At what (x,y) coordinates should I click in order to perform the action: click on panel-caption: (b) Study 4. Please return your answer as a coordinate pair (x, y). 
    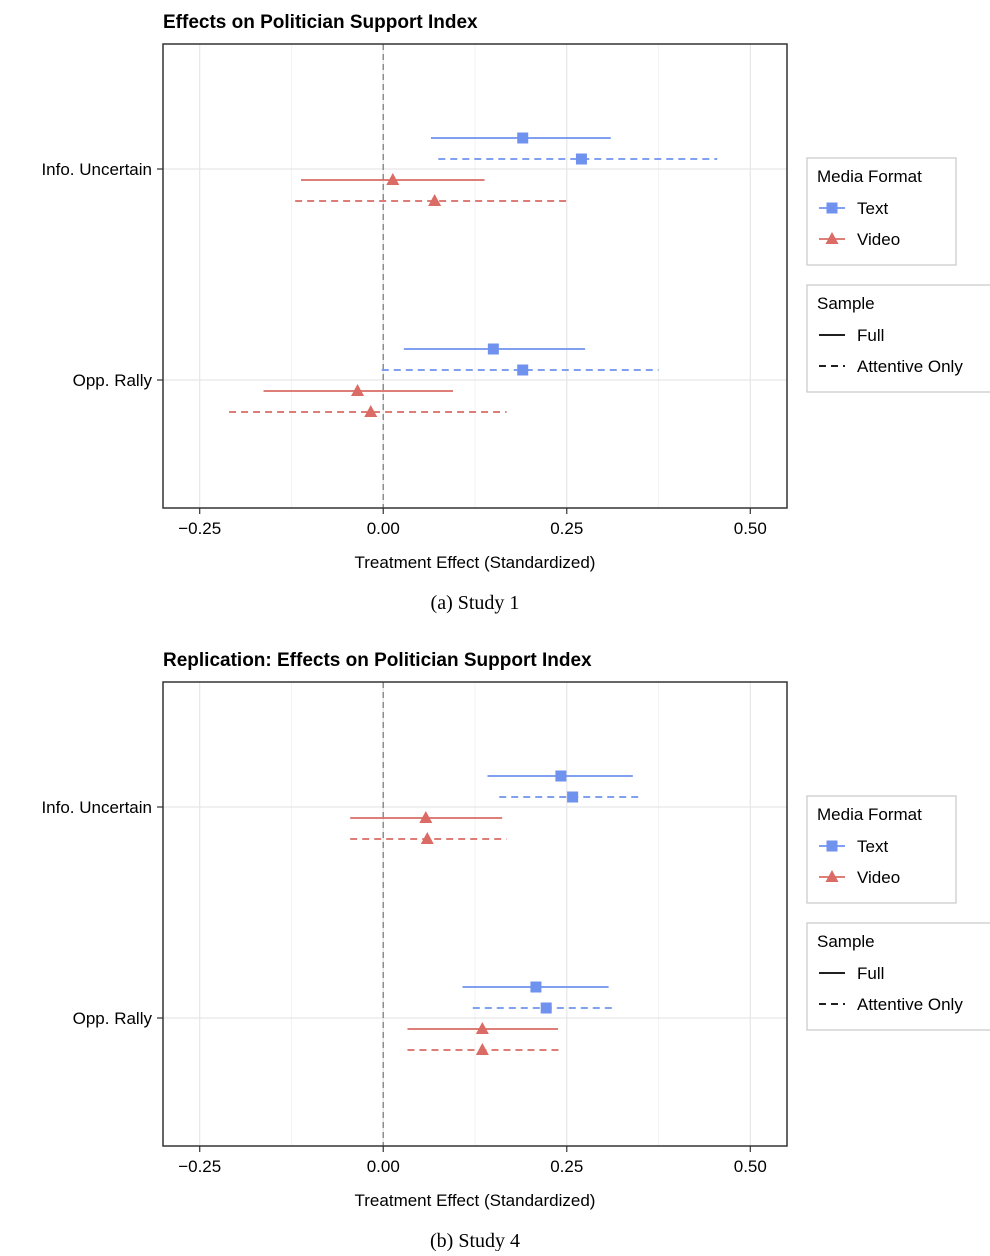
    Looking at the image, I should click on (475, 1240).